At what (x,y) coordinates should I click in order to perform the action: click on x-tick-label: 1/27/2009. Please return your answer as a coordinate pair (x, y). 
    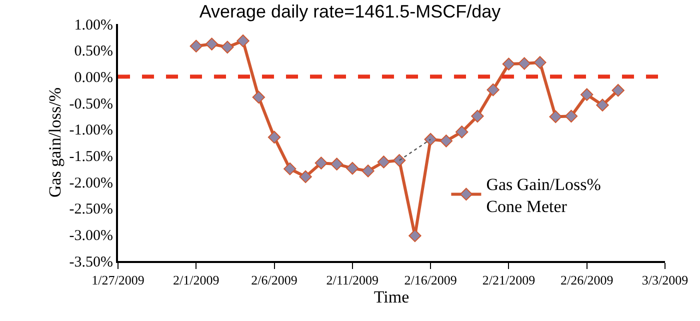
    Looking at the image, I should click on (118, 280).